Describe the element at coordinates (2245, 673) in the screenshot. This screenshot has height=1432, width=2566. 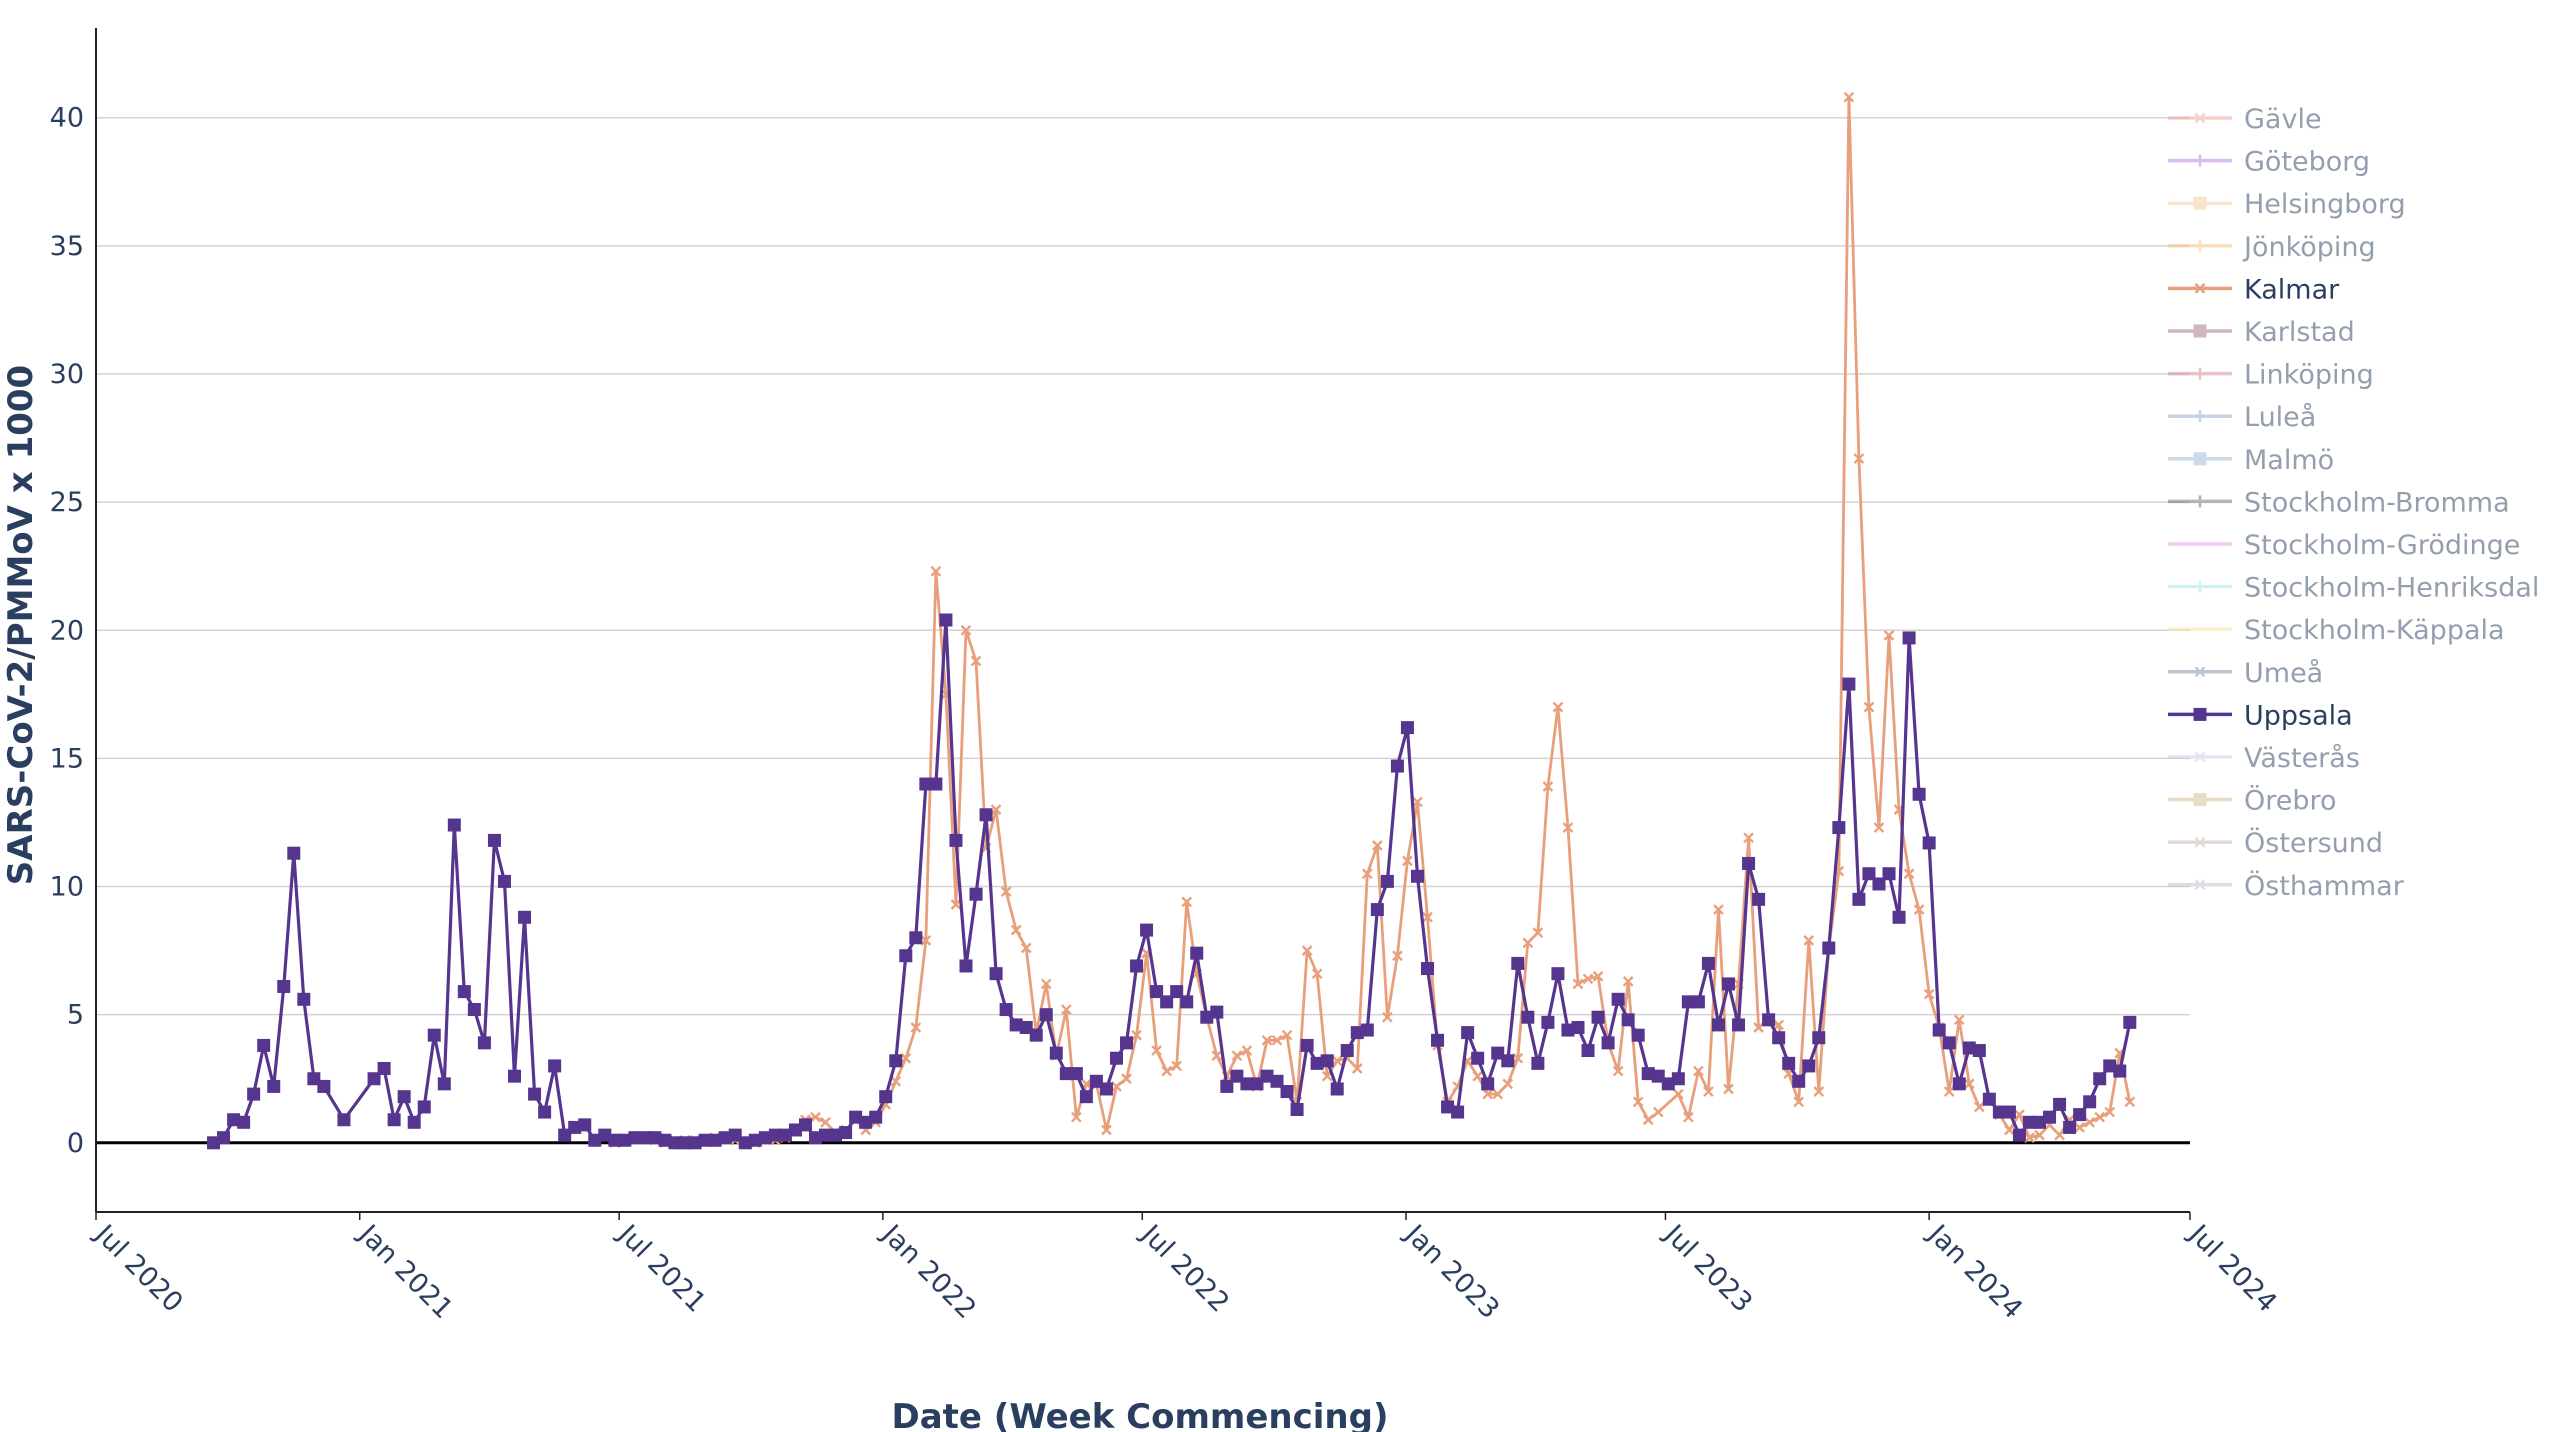
I see `legend-item-ume-: Umeå` at that location.